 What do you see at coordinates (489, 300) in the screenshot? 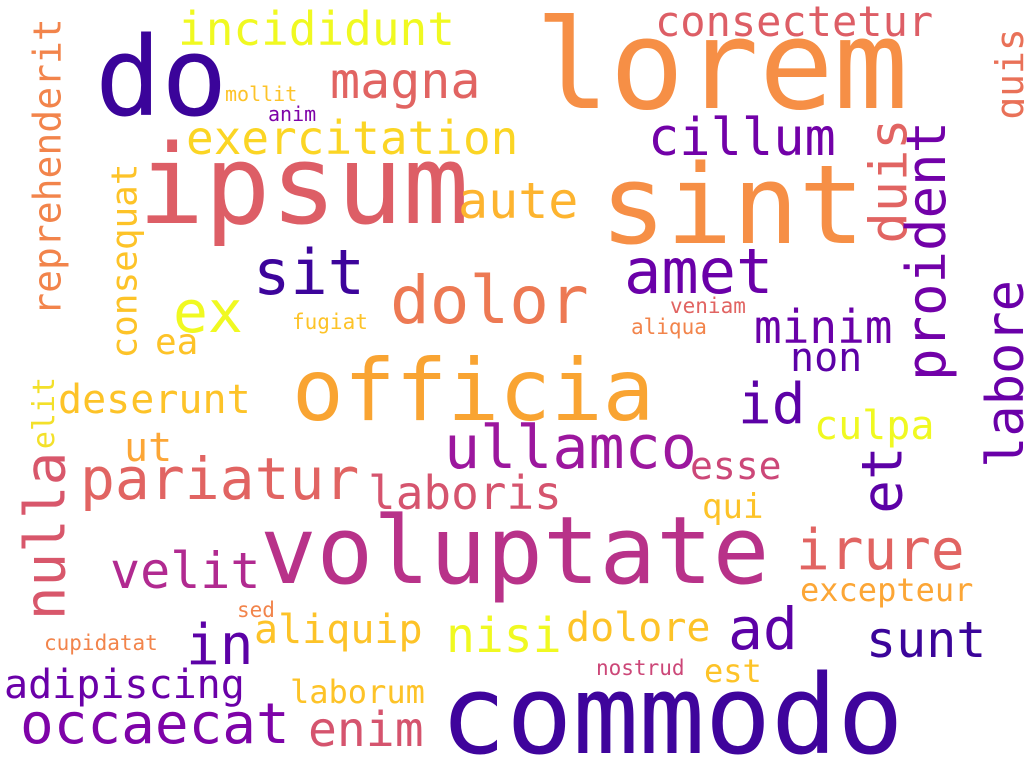
I see `word-dolor: dolor` at bounding box center [489, 300].